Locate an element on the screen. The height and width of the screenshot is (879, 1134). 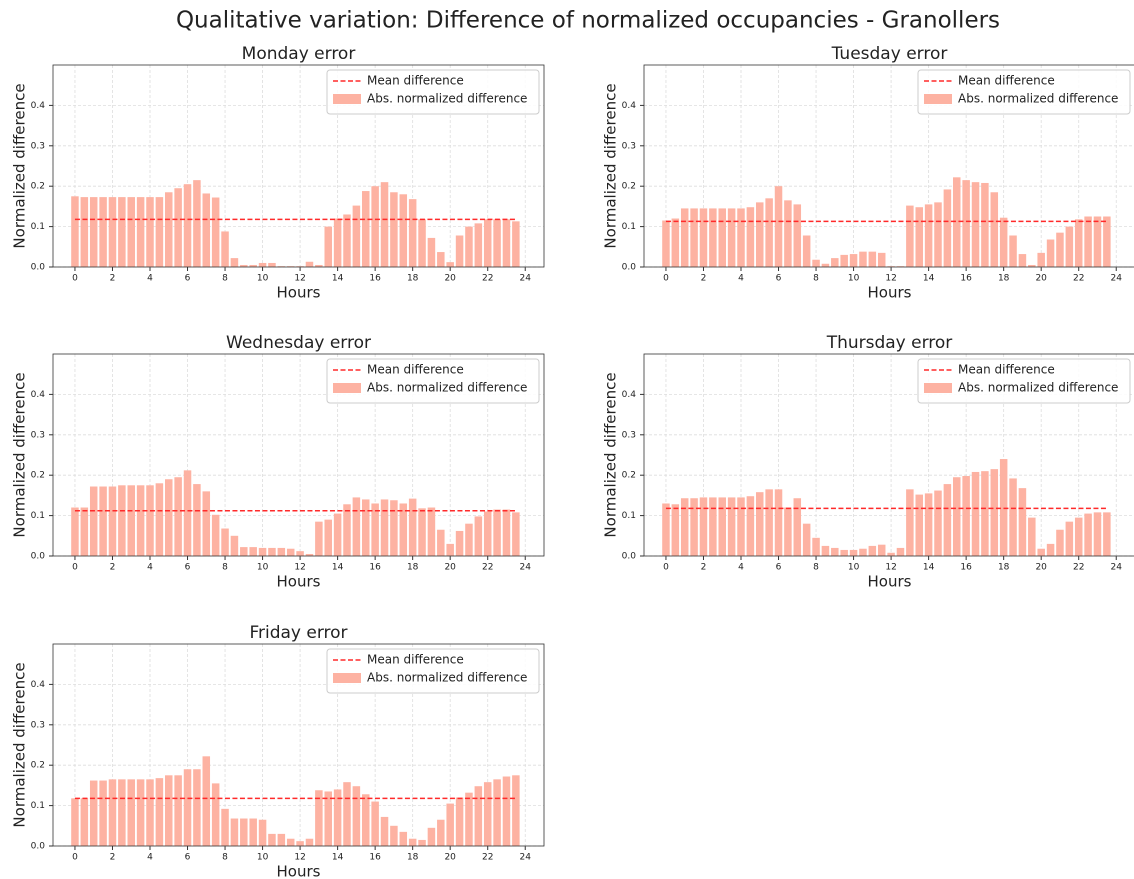
legend-label: Mean difference is located at coordinates (415, 81).